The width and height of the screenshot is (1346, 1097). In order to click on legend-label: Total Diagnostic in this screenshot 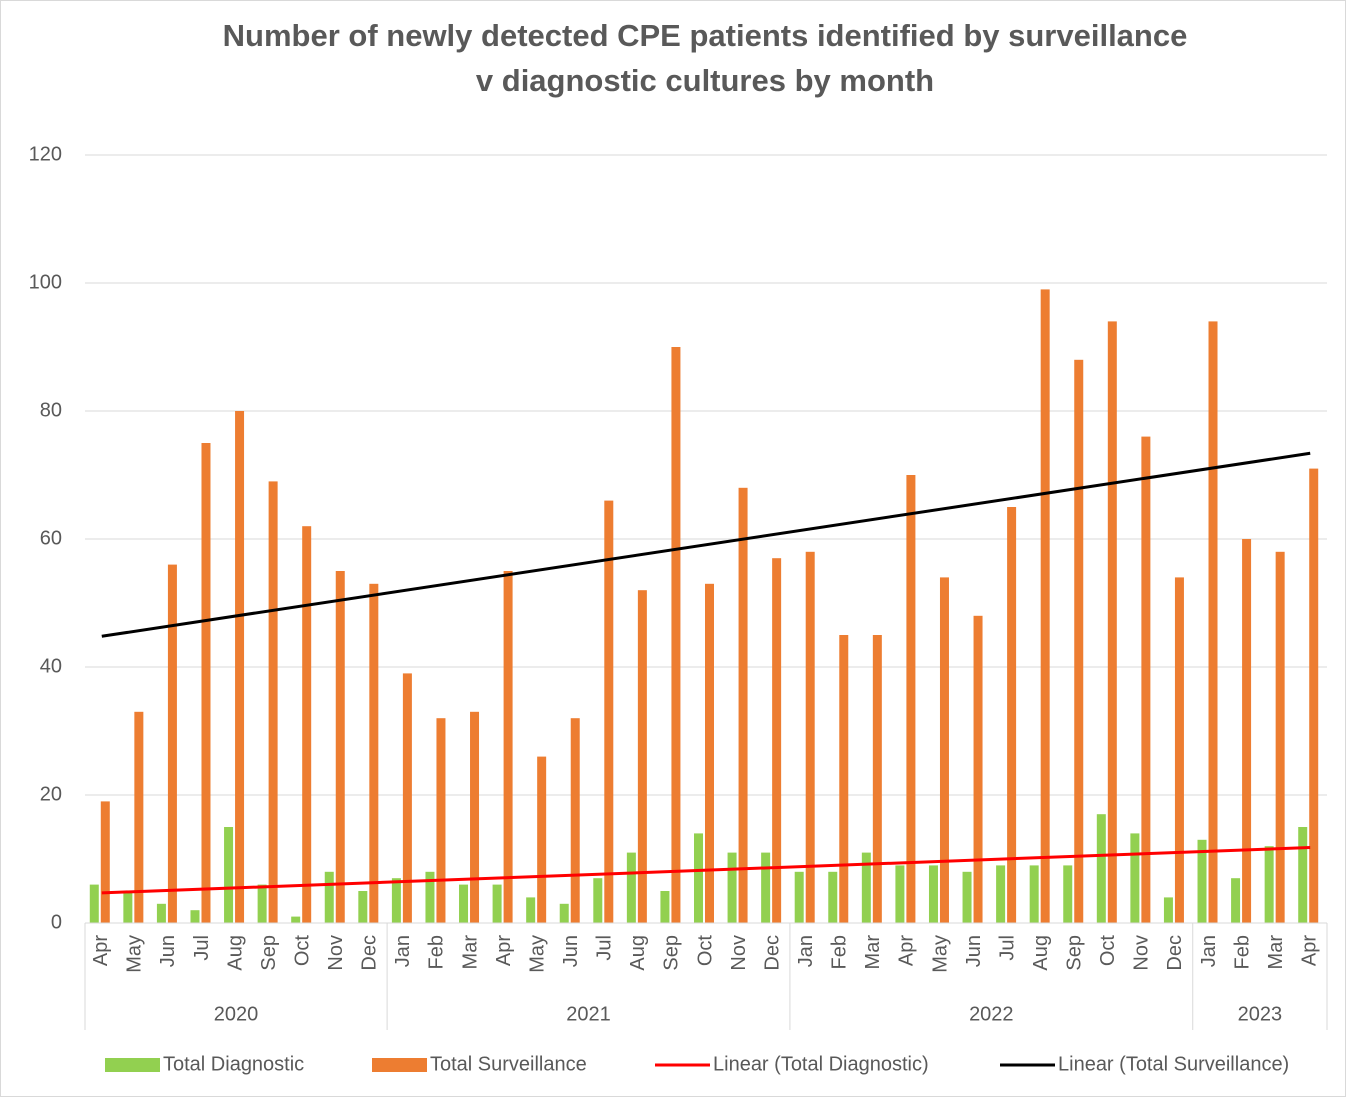, I will do `click(233, 1064)`.